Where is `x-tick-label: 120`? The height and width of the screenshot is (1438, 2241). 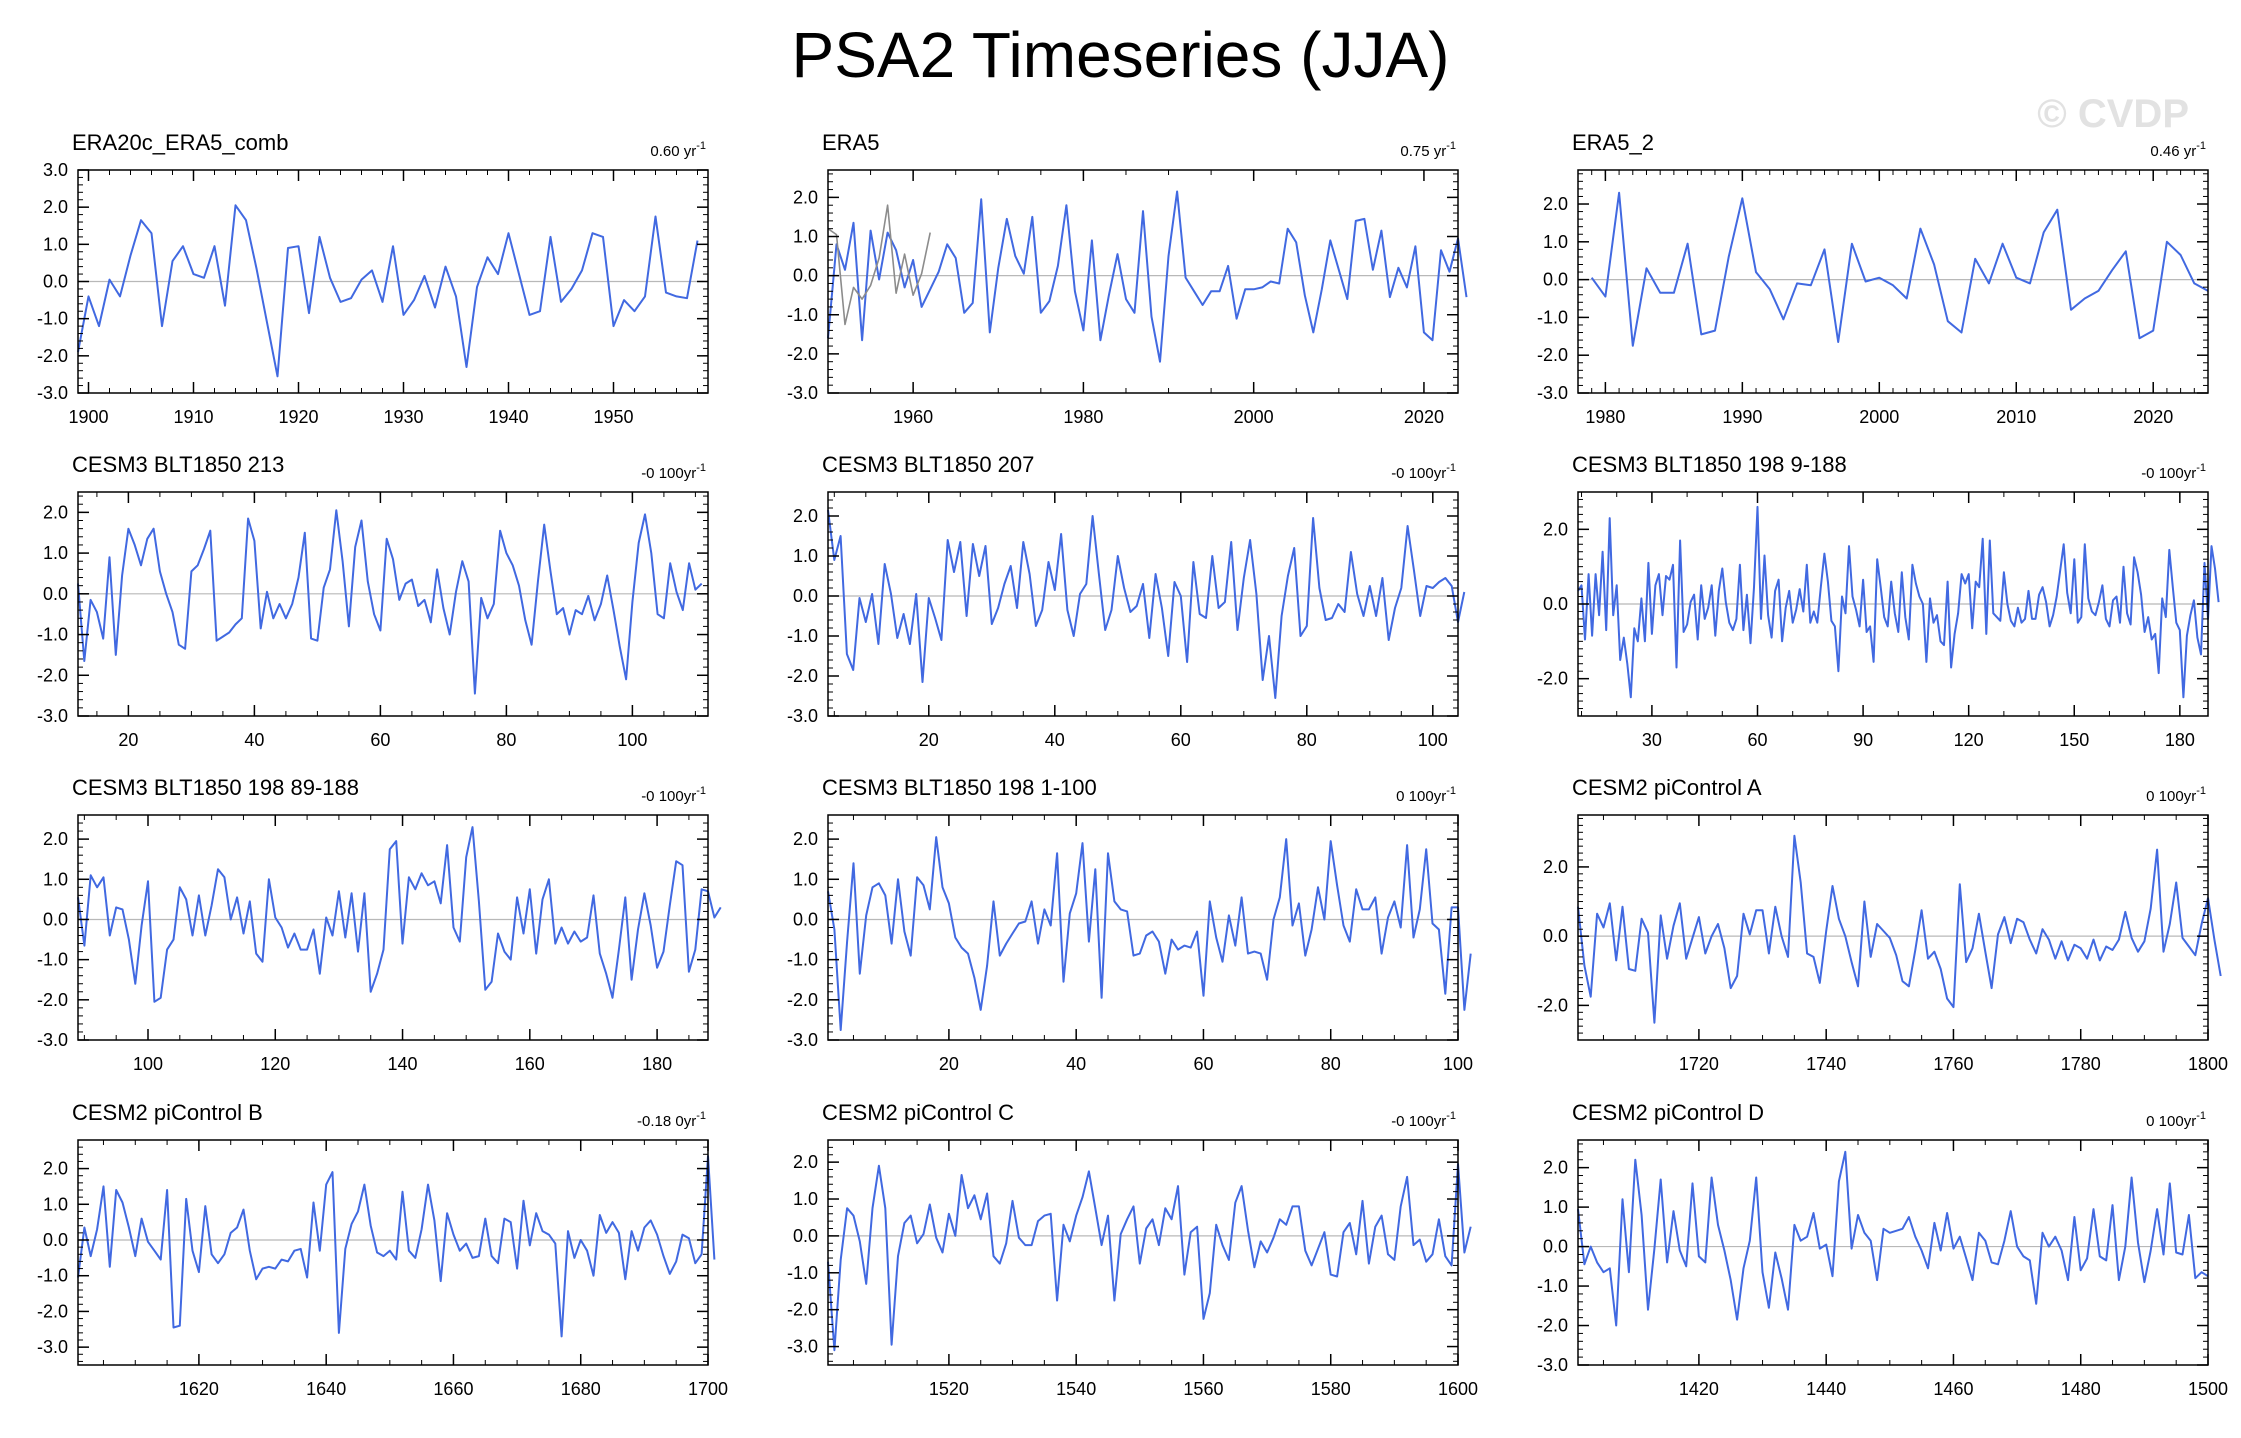 x-tick-label: 120 is located at coordinates (275, 1064).